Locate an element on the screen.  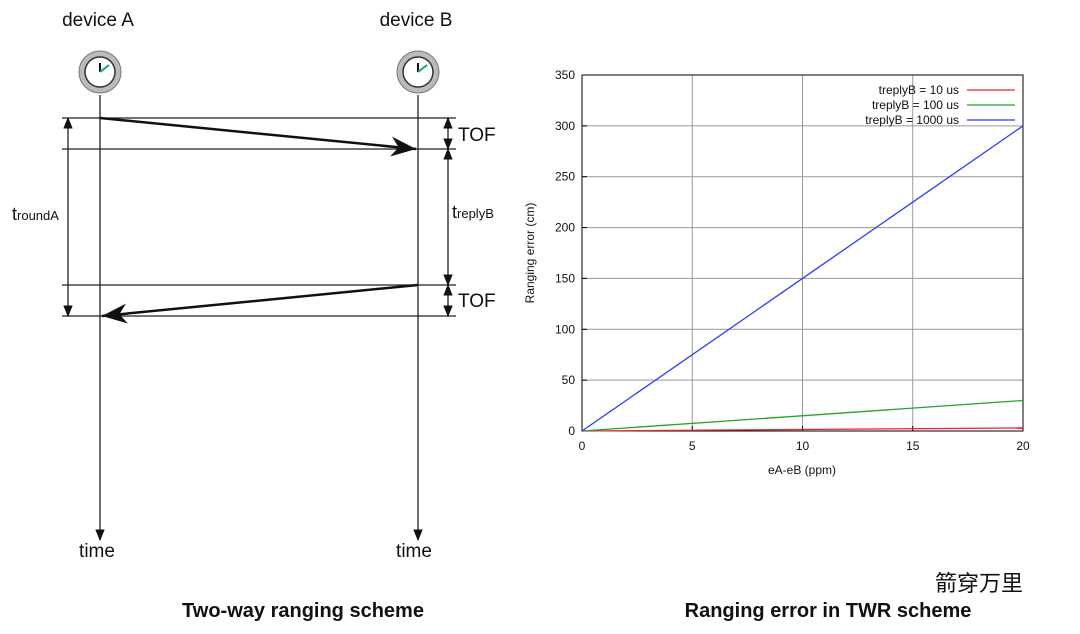
y-tick-label: 100 is located at coordinates (565, 329).